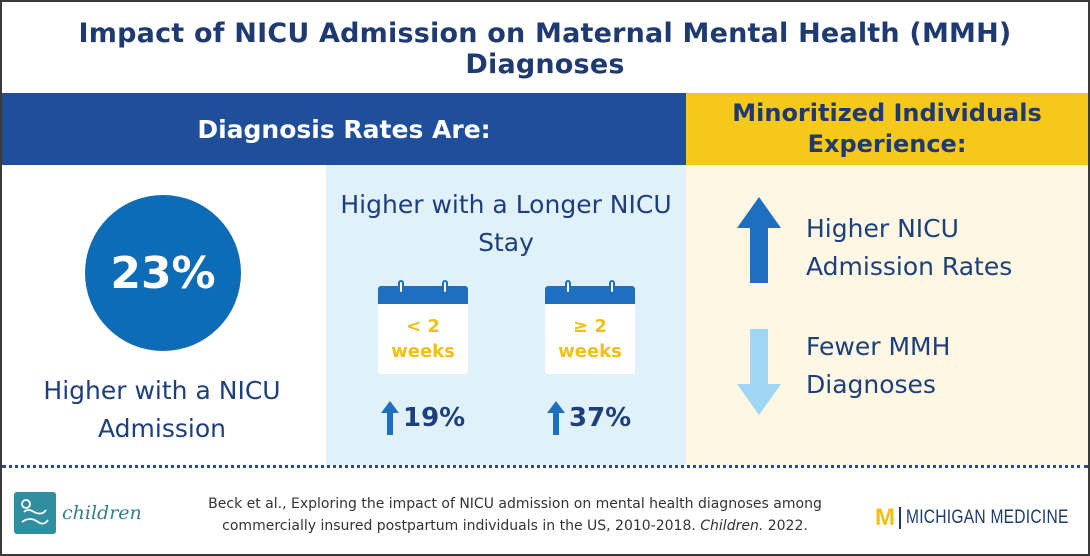 Image resolution: width=1090 pixels, height=556 pixels. I want to click on calendar-icon-long-stay: ≥ 2 weeks, so click(590, 327).